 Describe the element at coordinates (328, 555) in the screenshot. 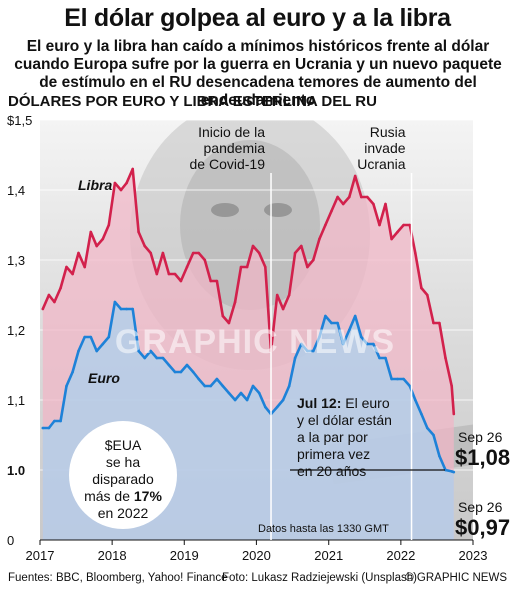

I see `x-tick-label: 2021` at that location.